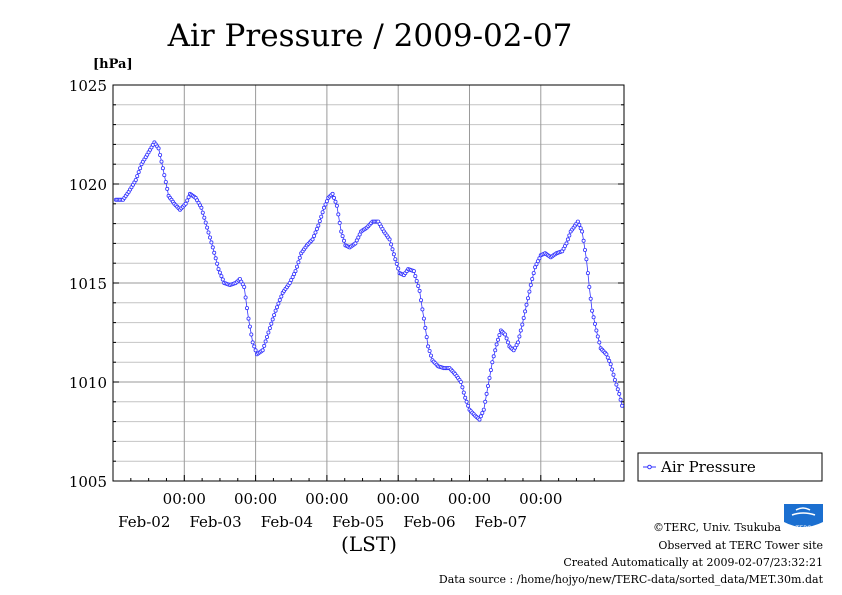  I want to click on y-tick-label: 1025, so click(88, 86).